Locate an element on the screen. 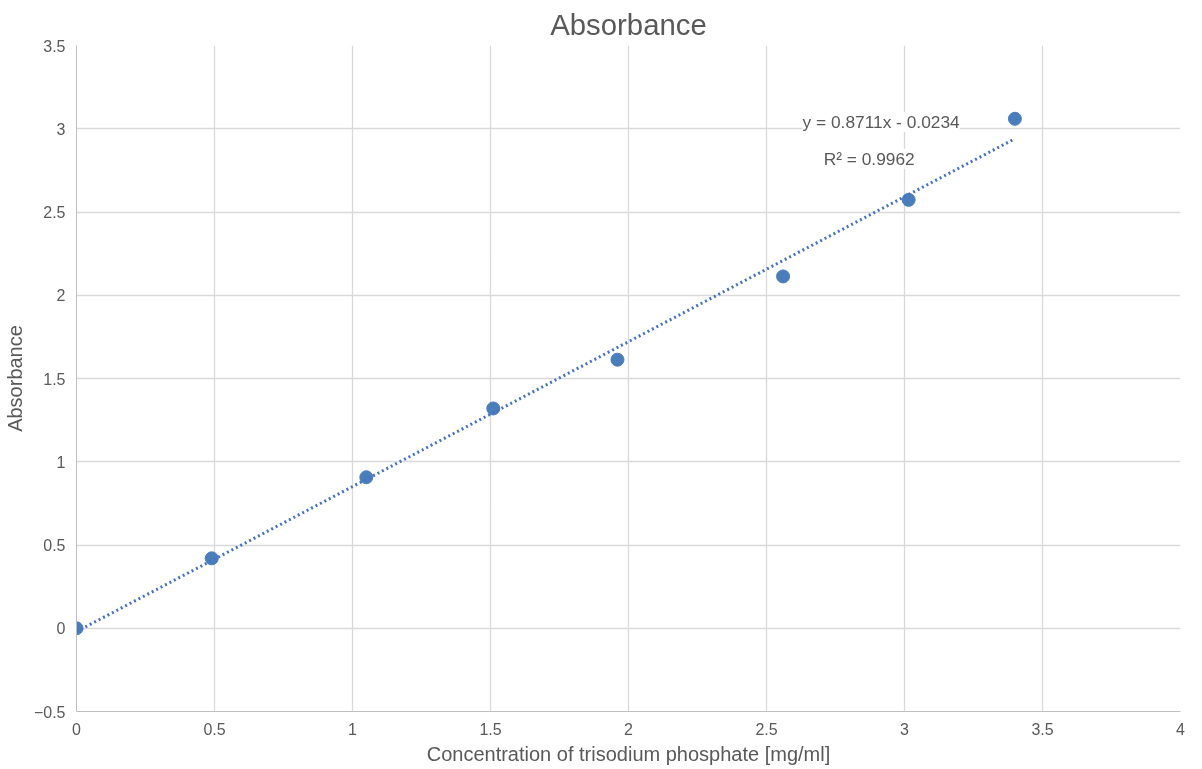 The width and height of the screenshot is (1202, 769). x-axis-title: Concentration of trisodium phosphate [mg/ml] is located at coordinates (628, 753).